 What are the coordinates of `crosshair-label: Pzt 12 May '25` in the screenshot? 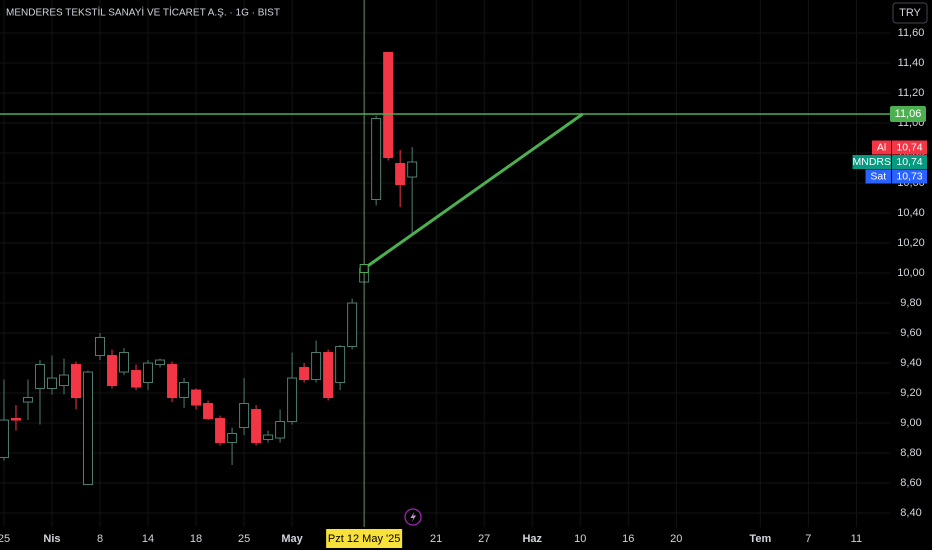 It's located at (364, 539).